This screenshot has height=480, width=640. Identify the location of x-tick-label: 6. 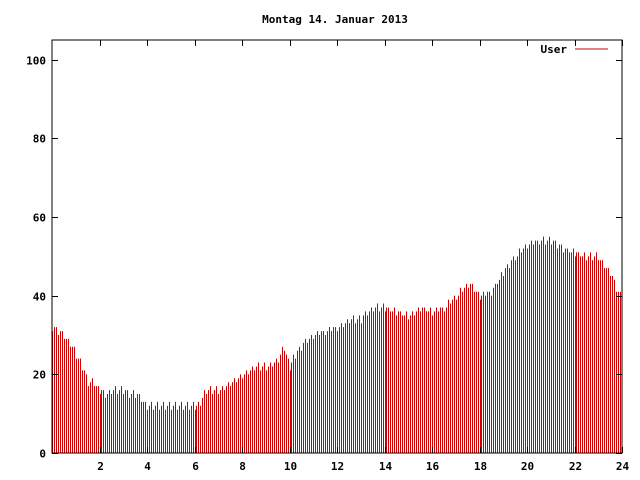
(195, 466).